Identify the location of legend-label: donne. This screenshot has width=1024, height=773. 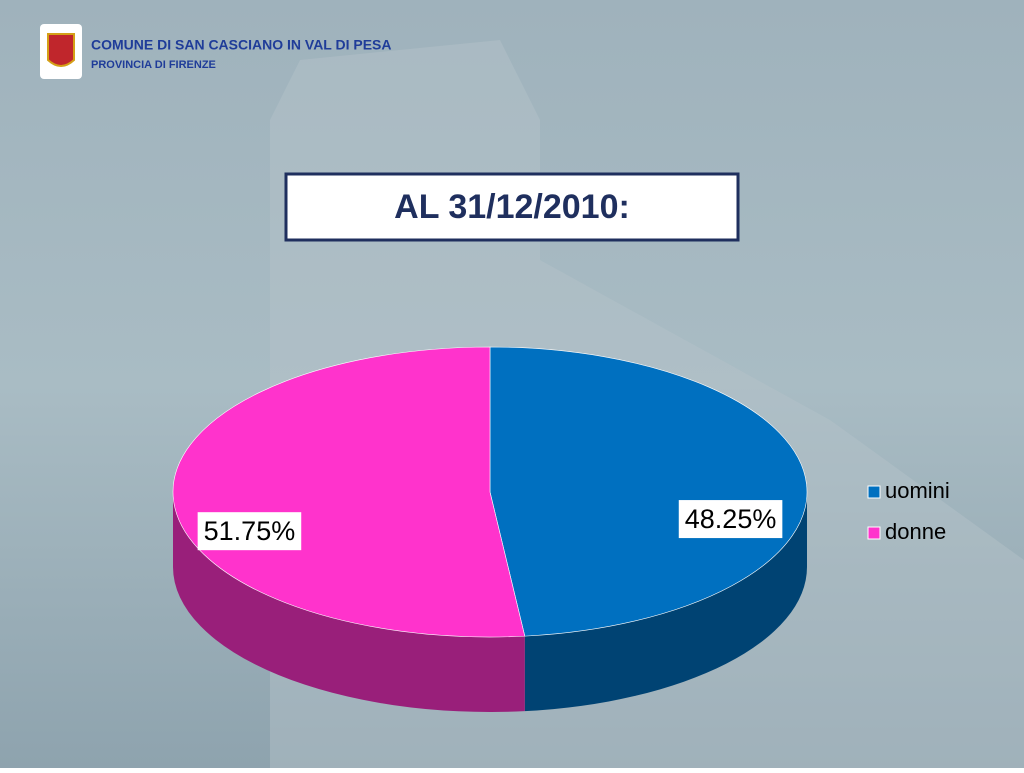
(915, 531).